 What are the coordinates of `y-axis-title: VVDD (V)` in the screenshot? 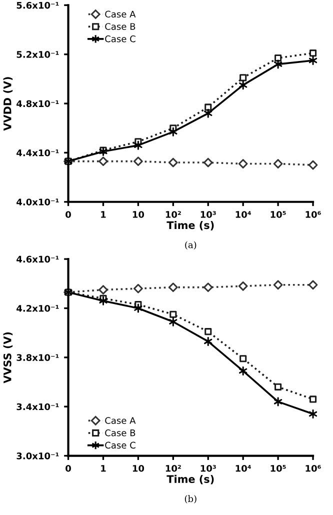 It's located at (8, 104).